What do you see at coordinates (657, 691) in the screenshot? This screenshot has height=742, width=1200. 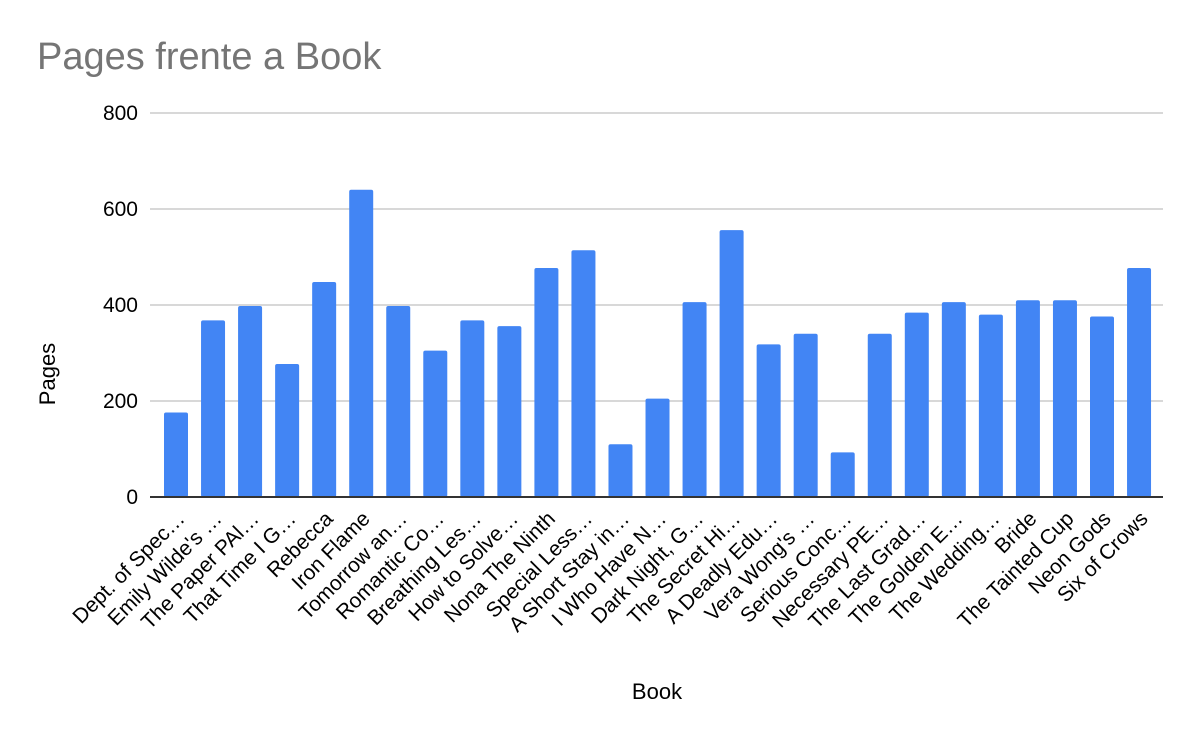 I see `x-axis-title: Book` at bounding box center [657, 691].